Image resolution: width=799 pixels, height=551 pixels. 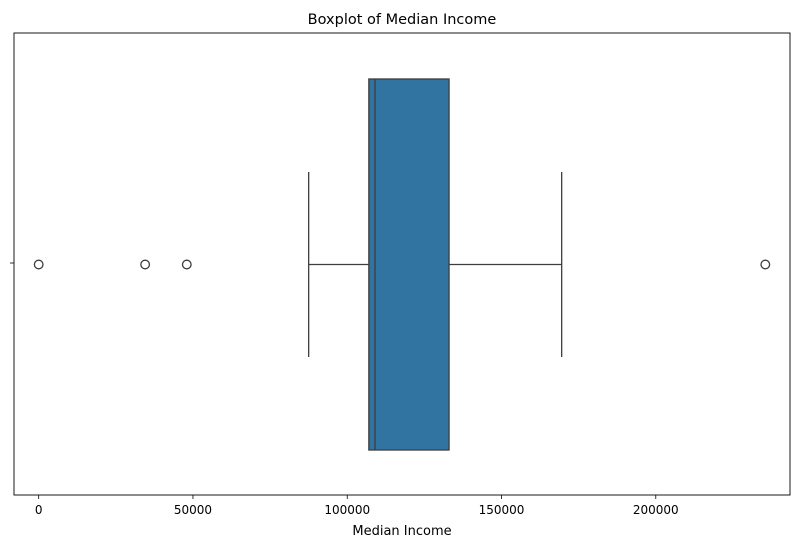 I want to click on chart-title: Boxplot of Median Income, so click(x=402, y=20).